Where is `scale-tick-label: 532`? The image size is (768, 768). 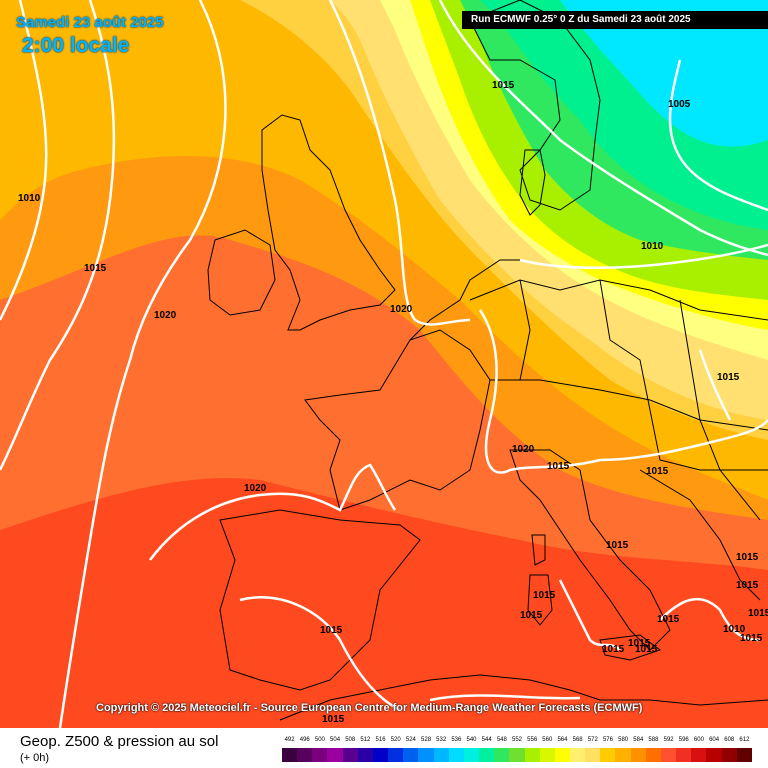
scale-tick-label: 532 is located at coordinates (441, 740).